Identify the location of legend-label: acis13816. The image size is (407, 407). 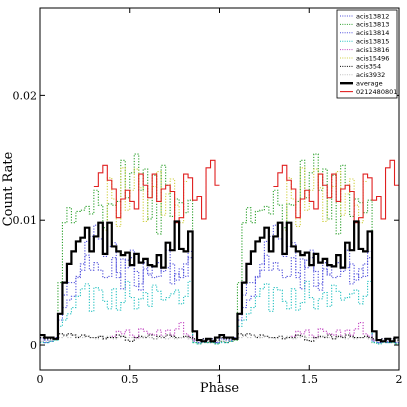
(372, 50).